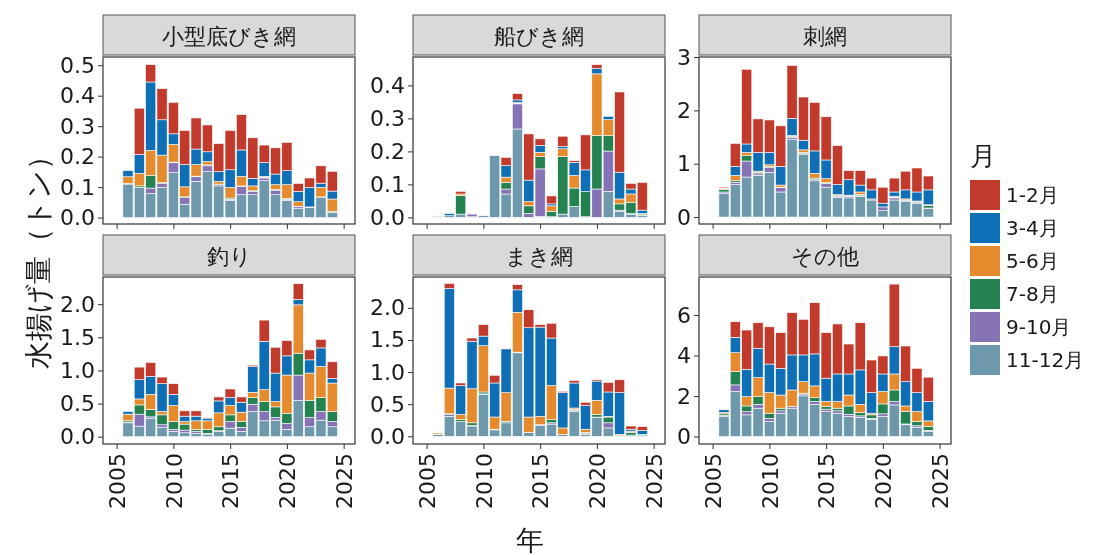 The height and width of the screenshot is (555, 1120). What do you see at coordinates (539, 256) in the screenshot?
I see `chart-title: まき網` at bounding box center [539, 256].